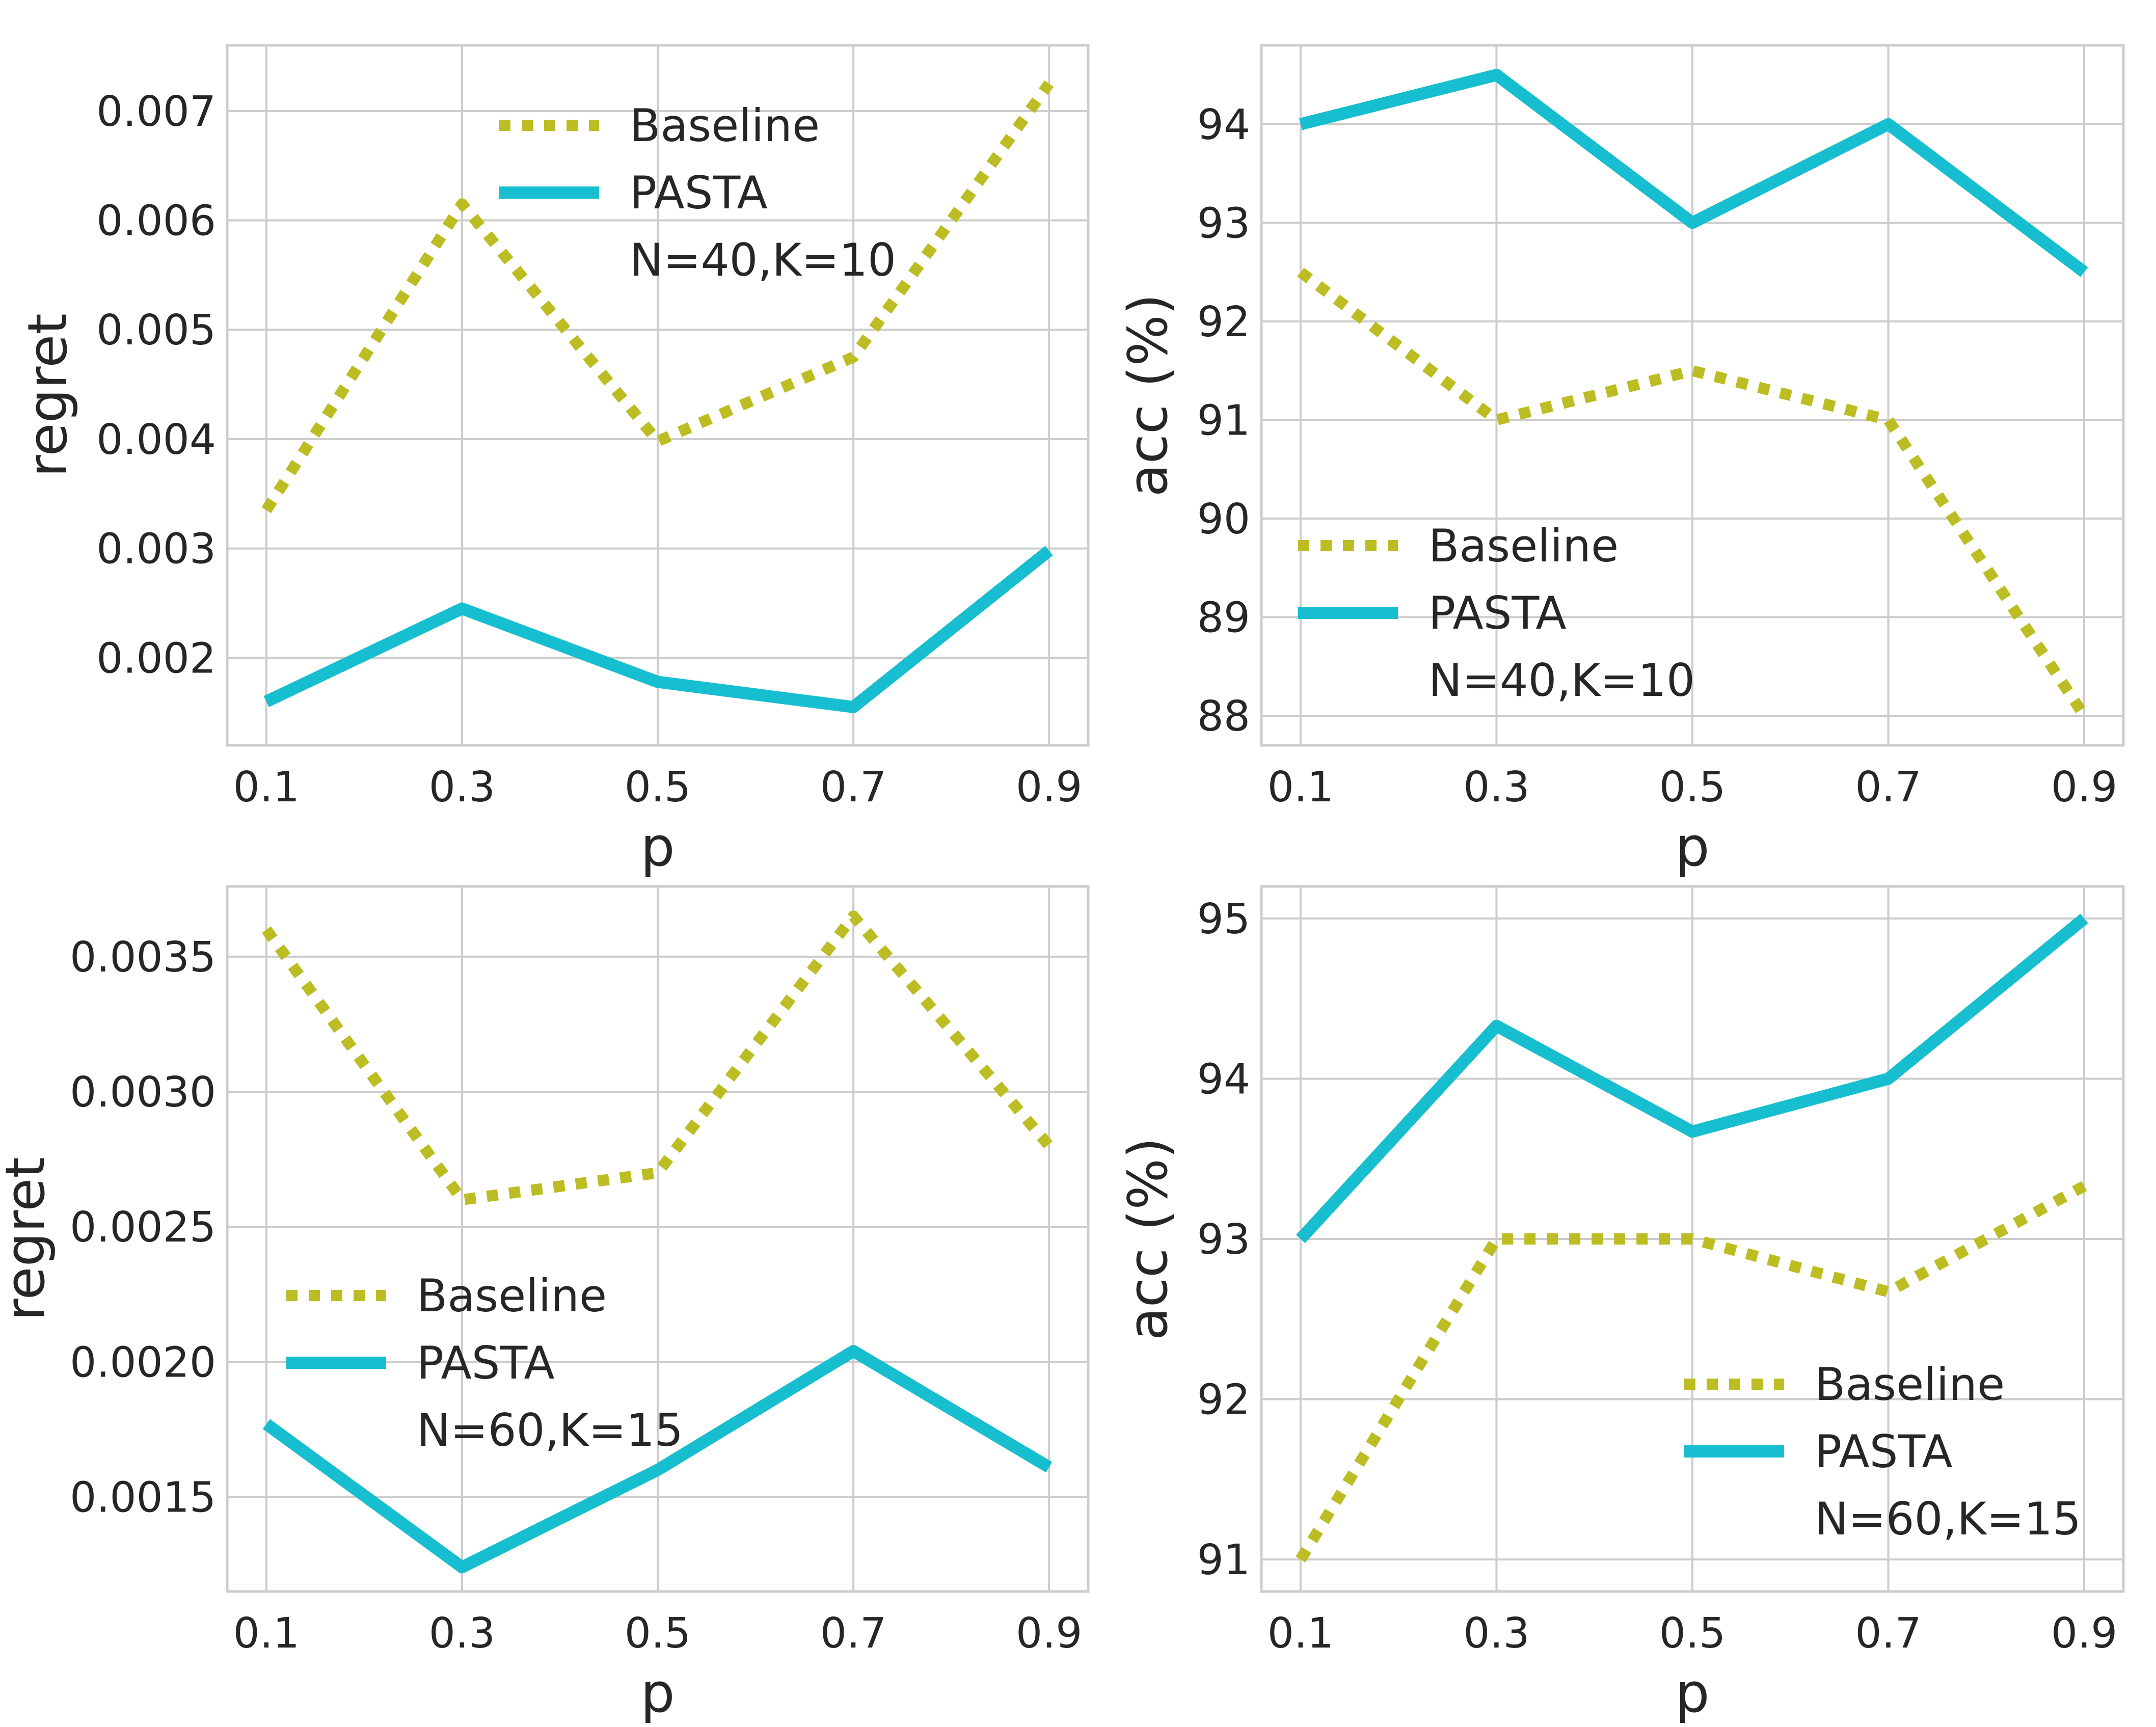 The image size is (2156, 1727). I want to click on y-tick-label: 0.005, so click(156, 330).